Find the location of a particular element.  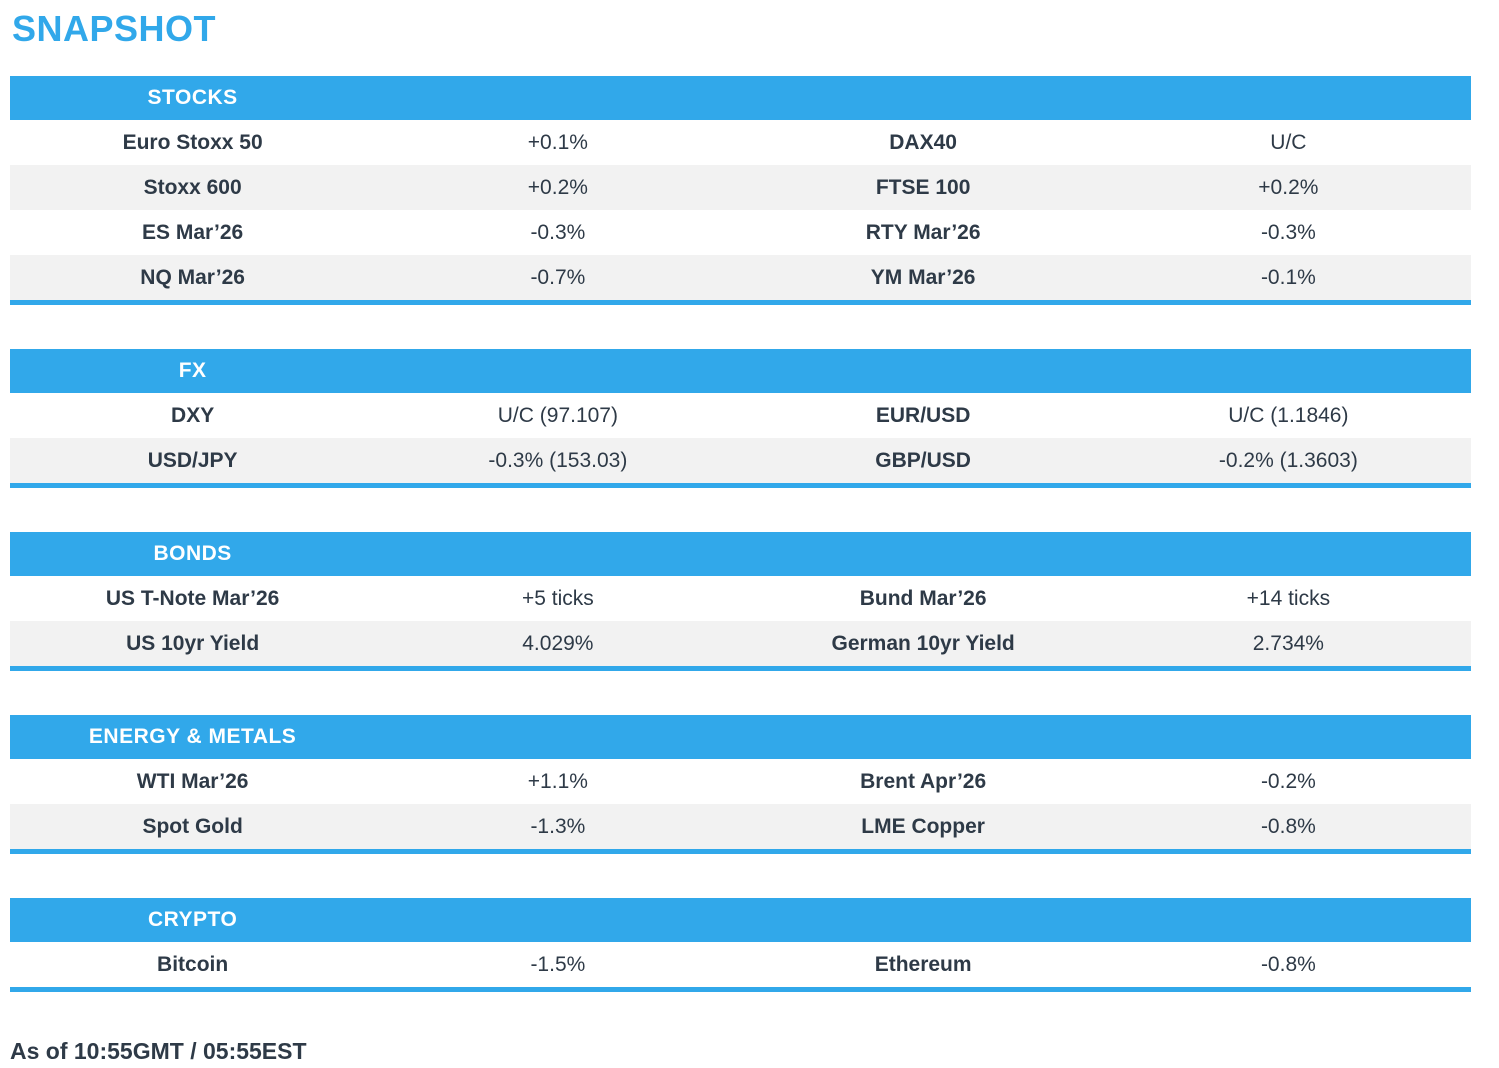

instrument-label: ES Mar’26 is located at coordinates (193, 232).